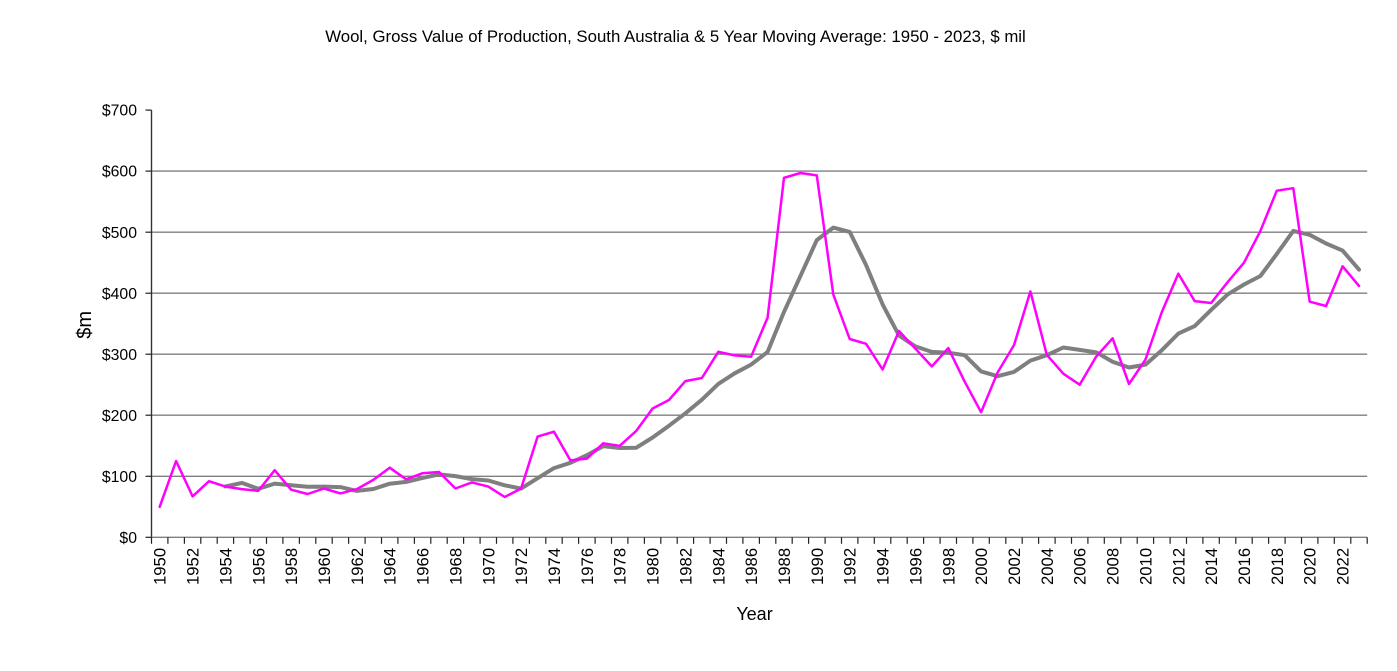  Describe the element at coordinates (754, 614) in the screenshot. I see `svg-text: Year` at that location.